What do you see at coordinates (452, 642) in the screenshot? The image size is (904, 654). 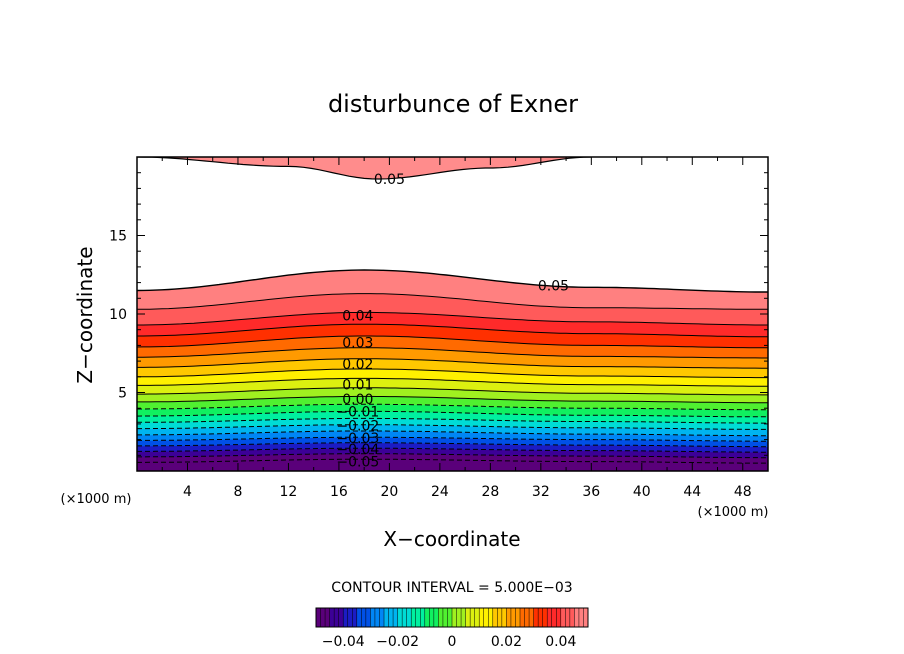 I see `colorbar-tick-label: 0` at bounding box center [452, 642].